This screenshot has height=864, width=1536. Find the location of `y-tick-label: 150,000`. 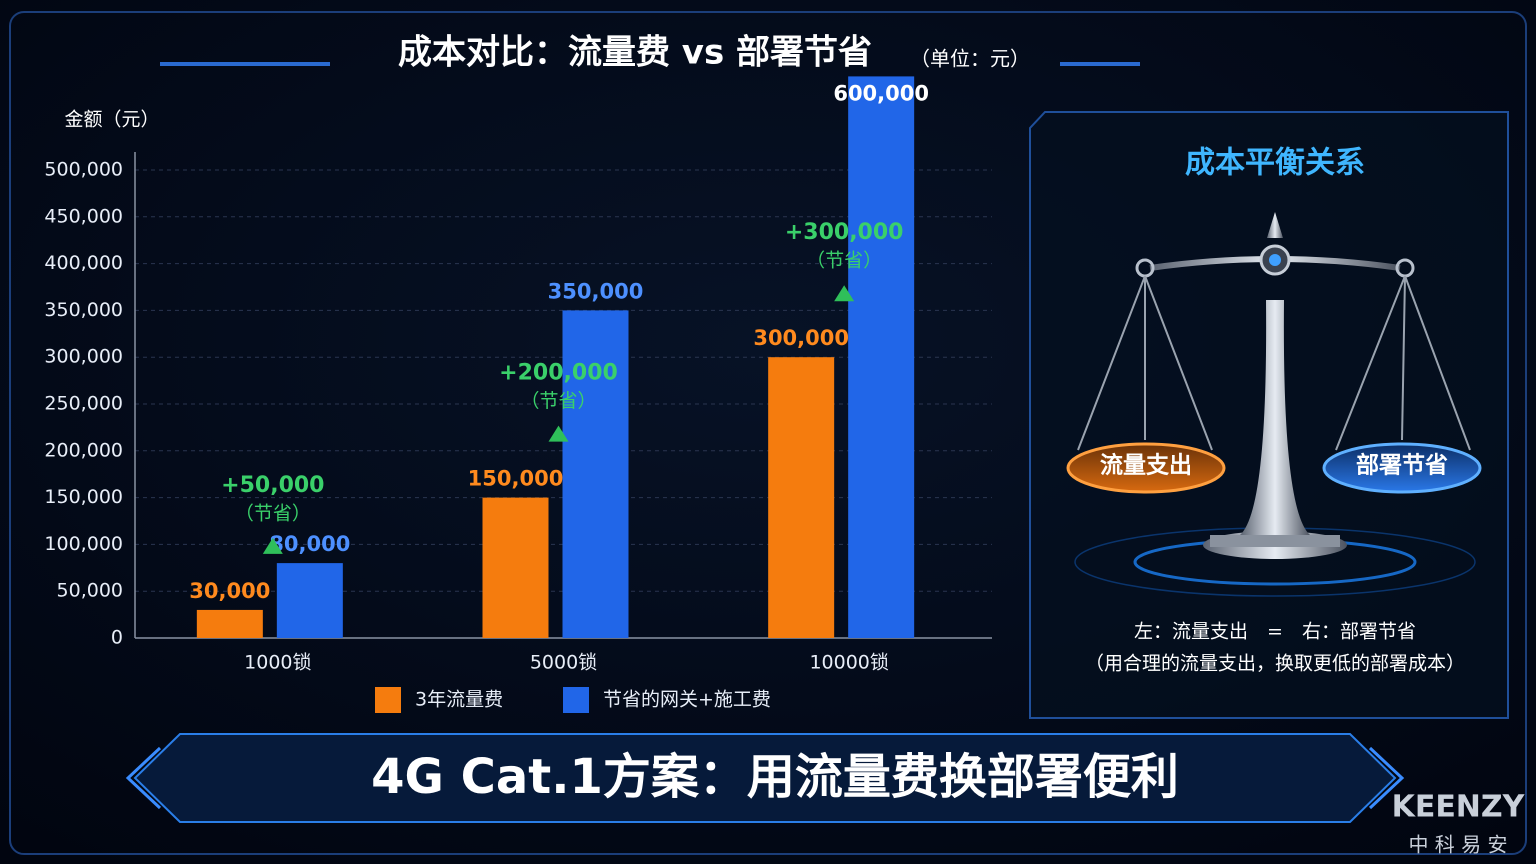

y-tick-label: 150,000 is located at coordinates (83, 497).